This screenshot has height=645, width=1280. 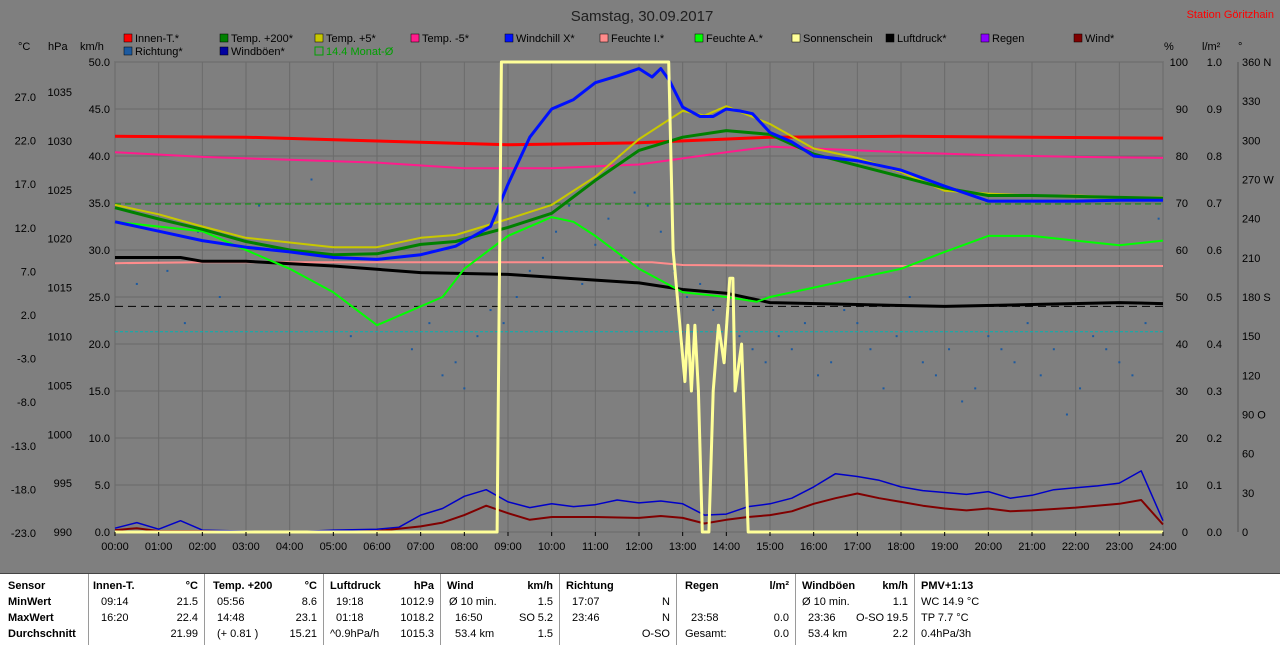 I want to click on legend-label: Sonnenschein, so click(x=838, y=39).